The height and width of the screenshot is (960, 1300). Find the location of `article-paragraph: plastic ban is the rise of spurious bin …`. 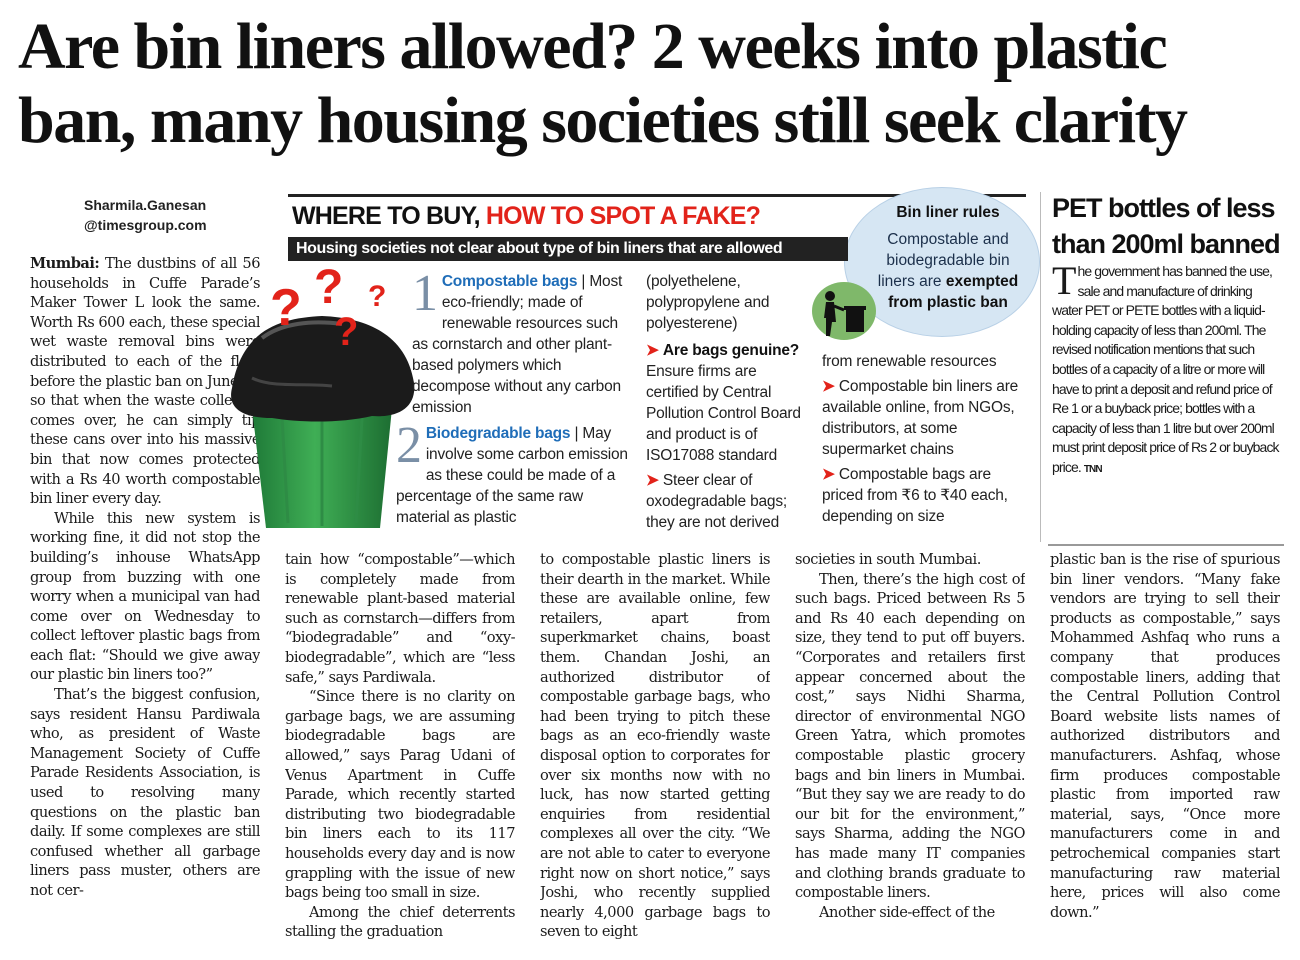

article-paragraph: plastic ban is the rise of spurious bin … is located at coordinates (1165, 736).